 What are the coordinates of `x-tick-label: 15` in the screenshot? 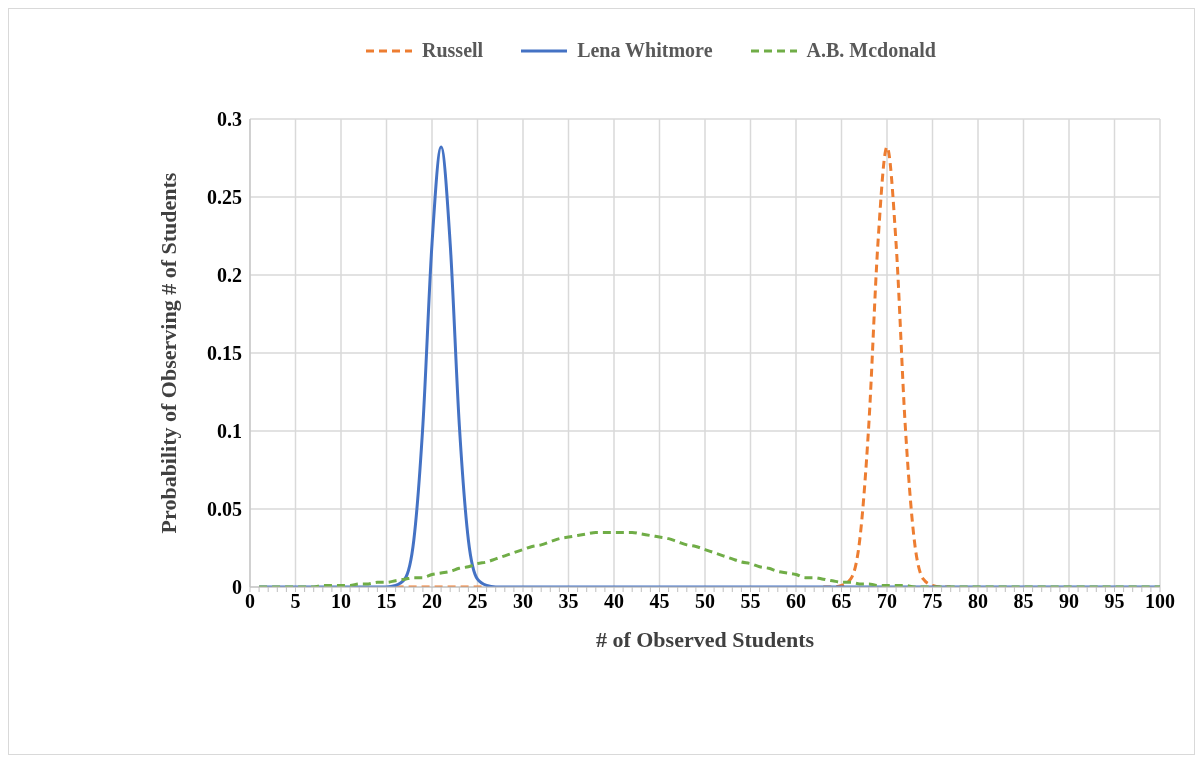 It's located at (386, 601).